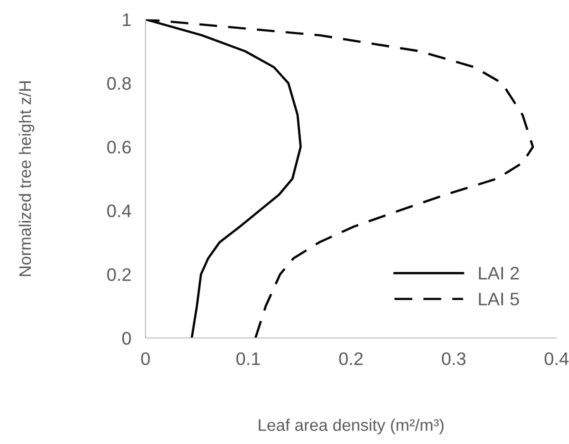 Image resolution: width=569 pixels, height=444 pixels. Describe the element at coordinates (119, 83) in the screenshot. I see `y-tick-label: 0.8` at that location.